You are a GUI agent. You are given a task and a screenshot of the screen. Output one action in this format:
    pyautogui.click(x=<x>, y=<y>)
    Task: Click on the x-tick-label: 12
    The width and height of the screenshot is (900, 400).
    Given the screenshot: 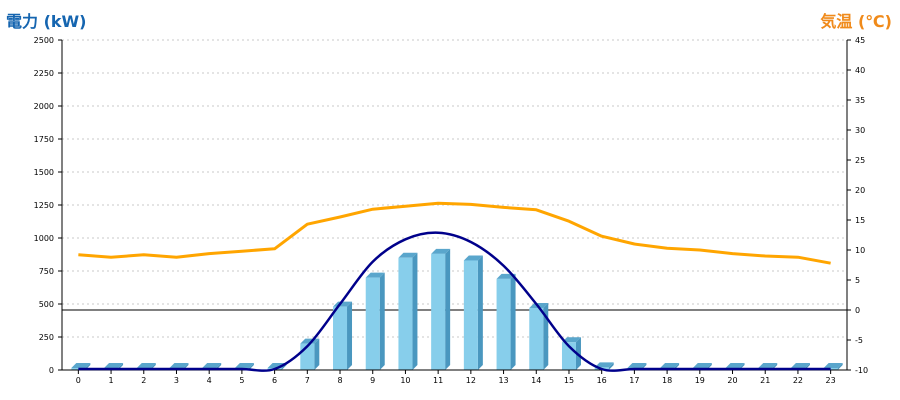 What is the action you would take?
    pyautogui.click(x=471, y=380)
    